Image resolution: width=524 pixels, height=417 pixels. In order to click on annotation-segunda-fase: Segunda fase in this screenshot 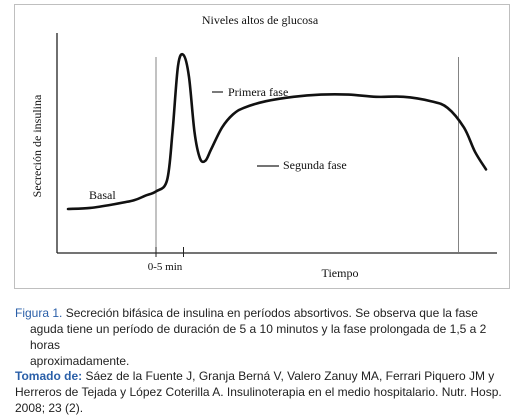, I will do `click(315, 165)`.